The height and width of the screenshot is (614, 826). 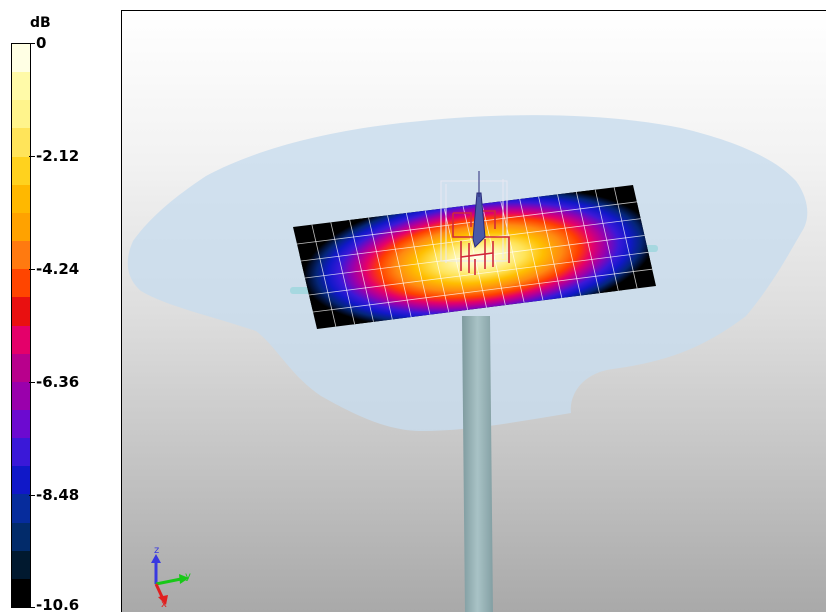 I want to click on color-scale-bar, so click(x=21, y=325).